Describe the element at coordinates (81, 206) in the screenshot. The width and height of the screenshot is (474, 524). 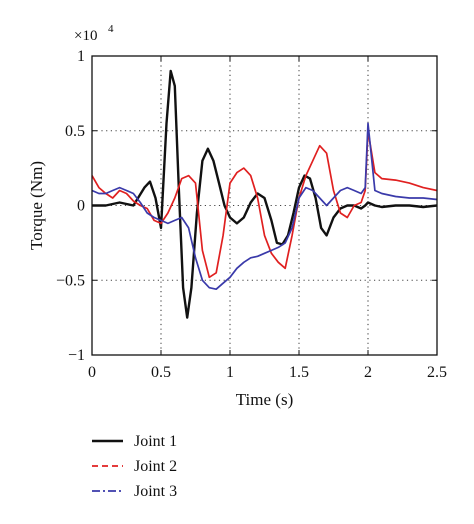
I see `y-tick-label: 0` at that location.